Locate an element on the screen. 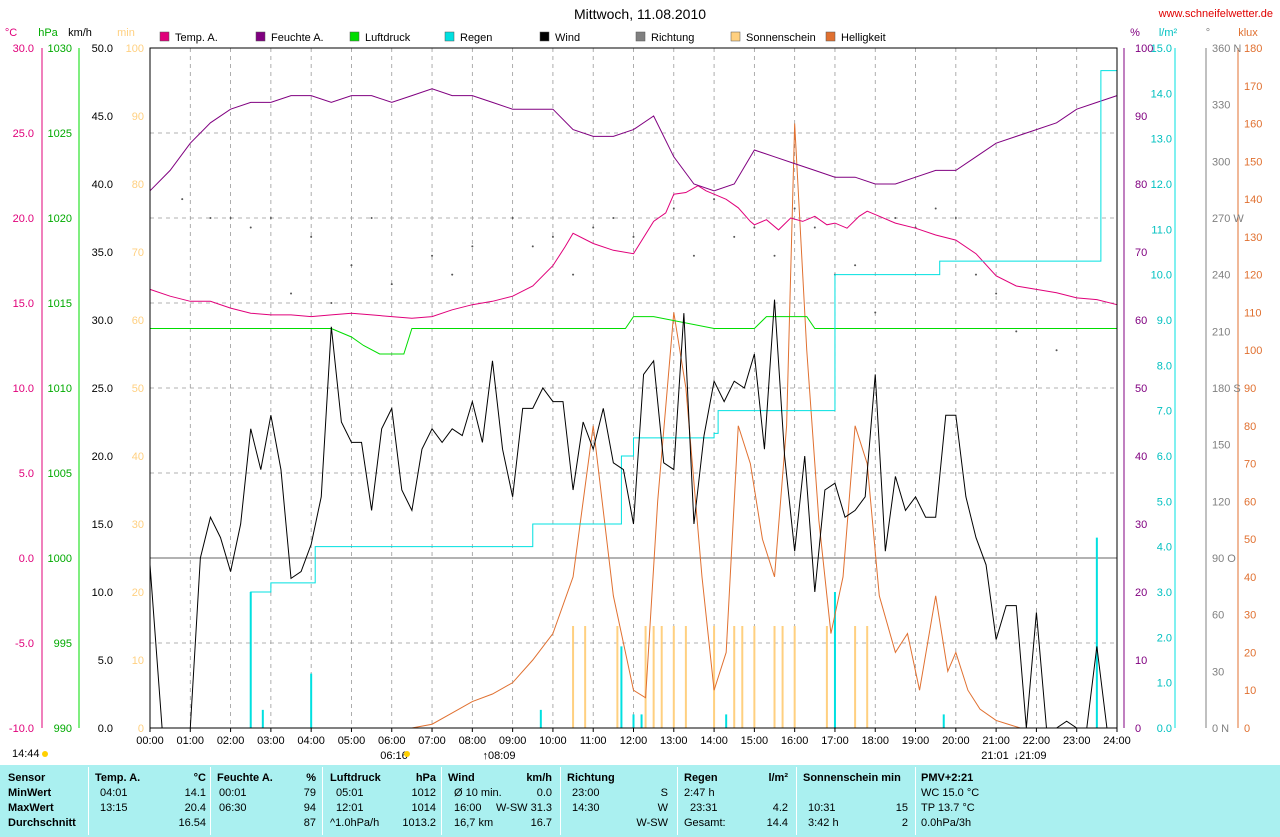 The width and height of the screenshot is (1280, 837). tick-hpa: 1010 is located at coordinates (60, 389).